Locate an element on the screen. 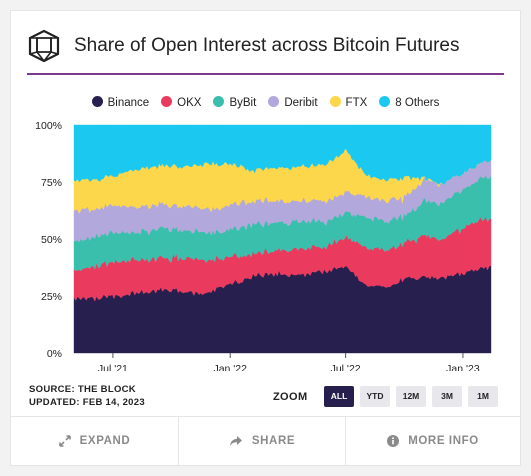 Image resolution: width=531 pixels, height=476 pixels. card-footer: EXPAND SHARE MORE INFO is located at coordinates (265, 440).